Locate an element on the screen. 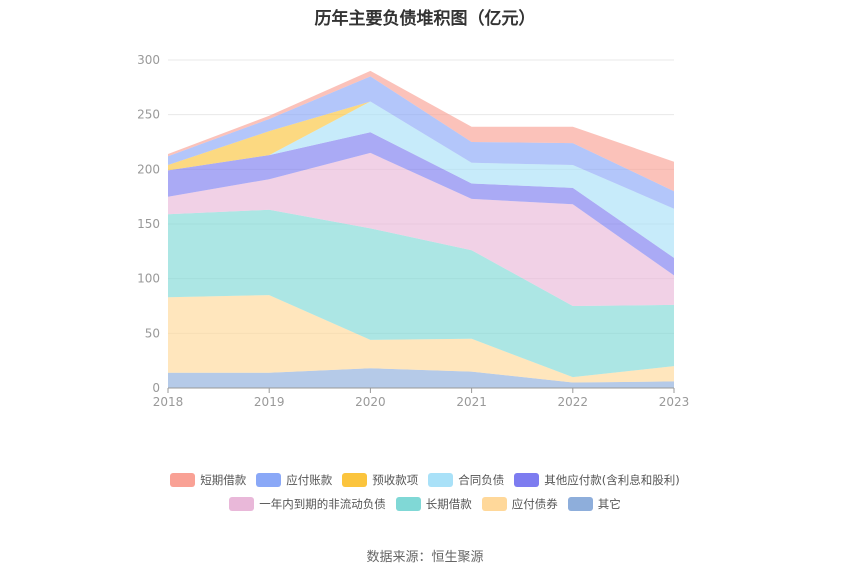 The image size is (850, 575). legend-item: 其它 is located at coordinates (594, 504).